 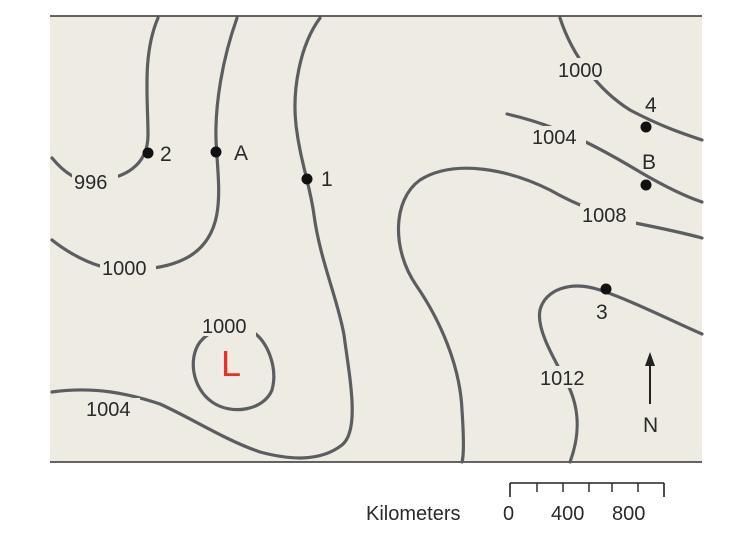 What do you see at coordinates (602, 312) in the screenshot?
I see `point-3-label: 3` at bounding box center [602, 312].